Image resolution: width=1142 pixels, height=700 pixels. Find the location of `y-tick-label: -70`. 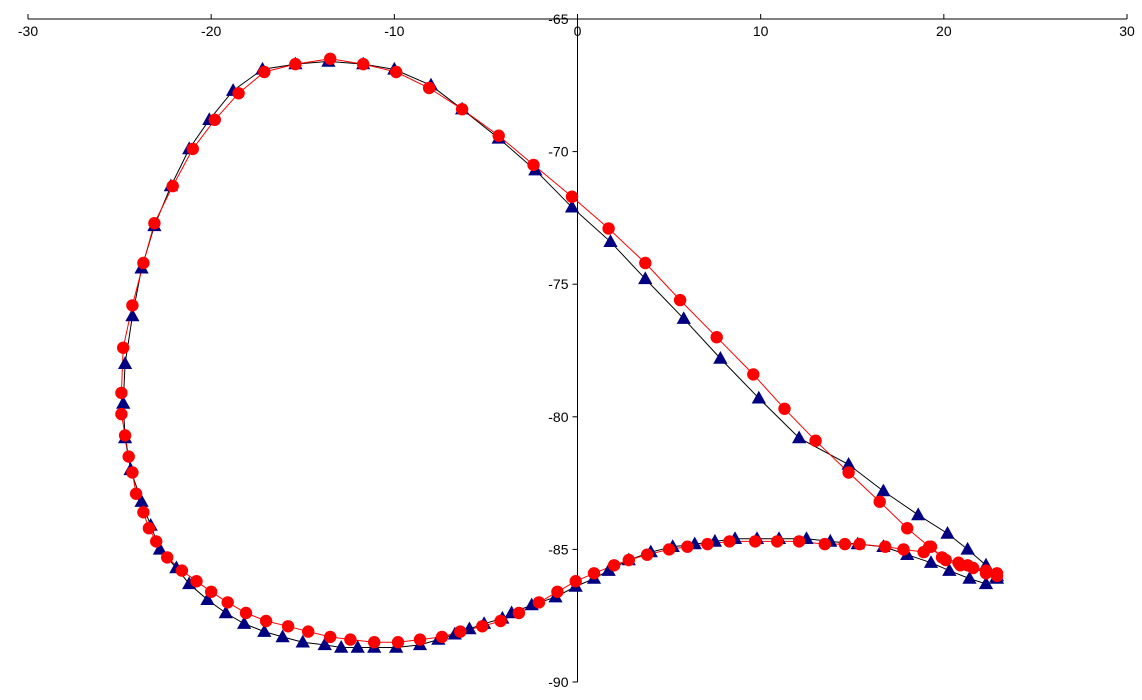

y-tick-label: -70 is located at coordinates (558, 152).